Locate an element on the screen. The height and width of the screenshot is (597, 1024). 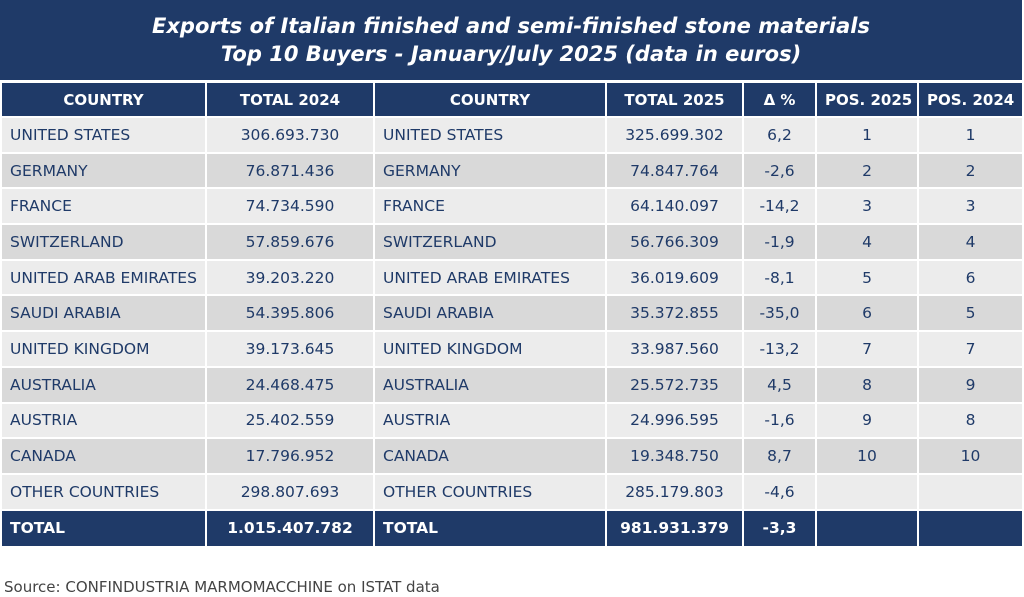
table-row: FRANCE 74.734.590 FRANCE 64.140.097 -14,2 3 3 is located at coordinates (512, 206).